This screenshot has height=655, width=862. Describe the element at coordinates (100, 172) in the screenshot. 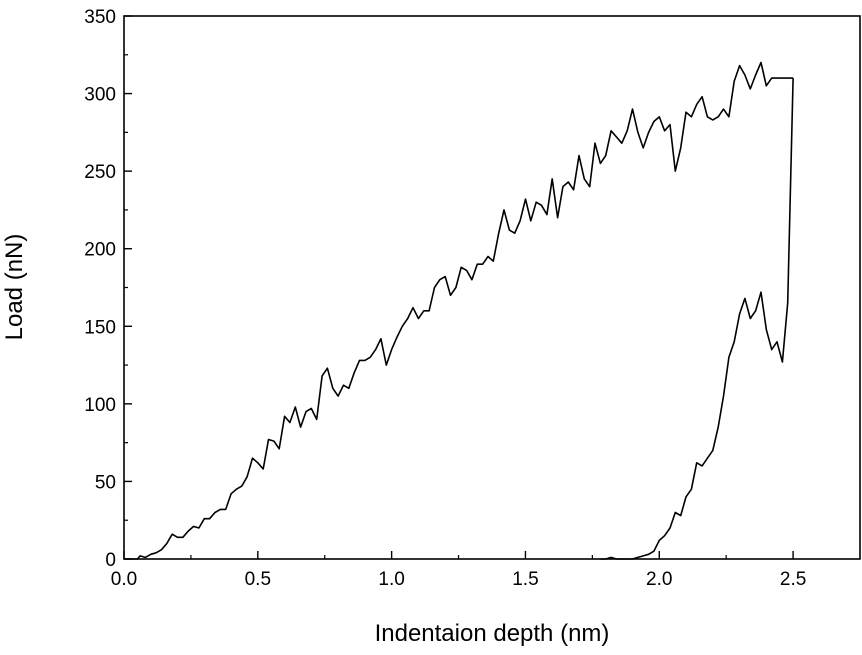

I see `y-tick-label: 250` at that location.